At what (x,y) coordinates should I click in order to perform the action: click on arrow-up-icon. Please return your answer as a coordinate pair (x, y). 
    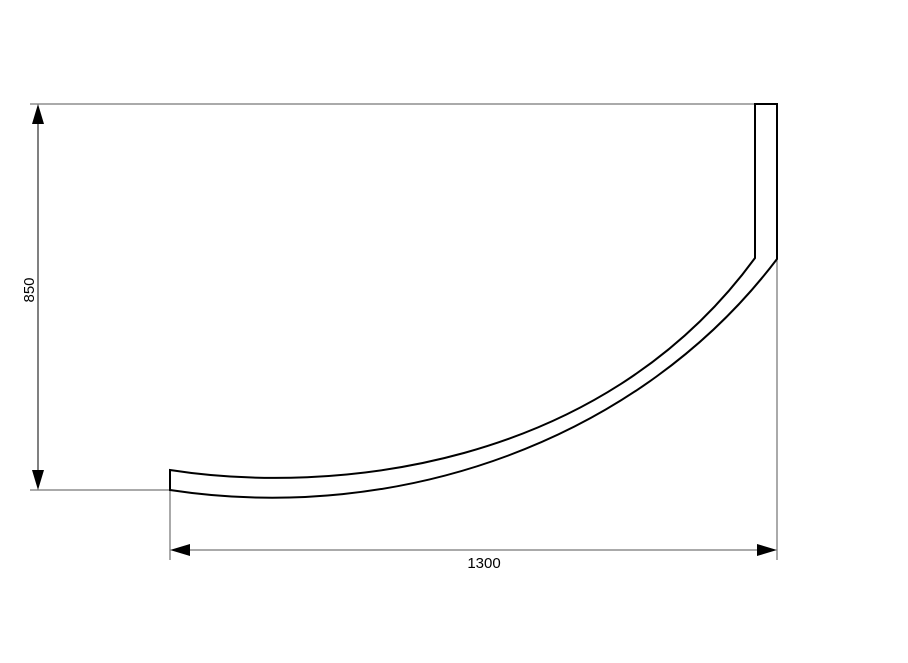
    Looking at the image, I should click on (38, 114).